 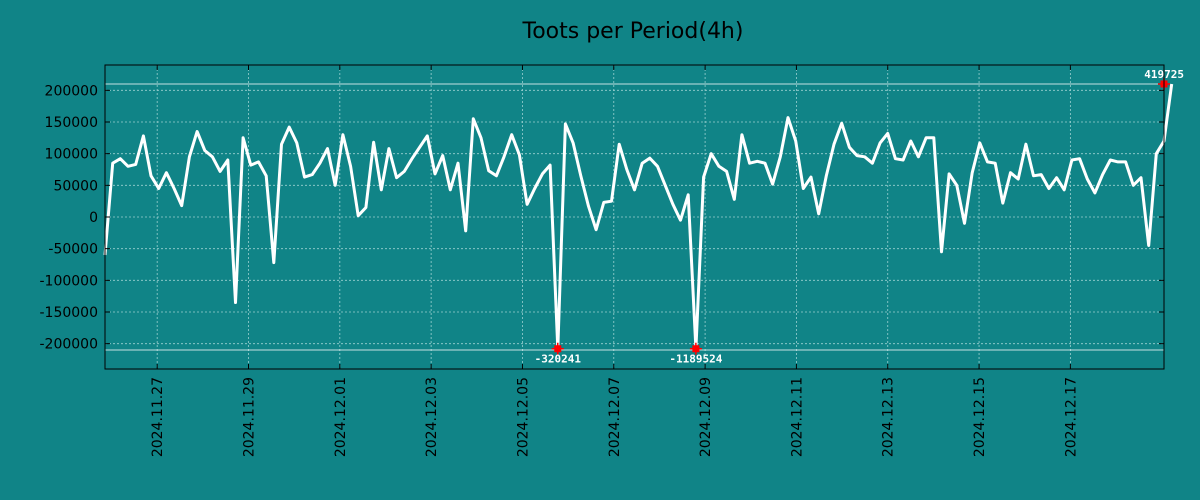 I want to click on y-tick-label: -50000, so click(x=73, y=250).